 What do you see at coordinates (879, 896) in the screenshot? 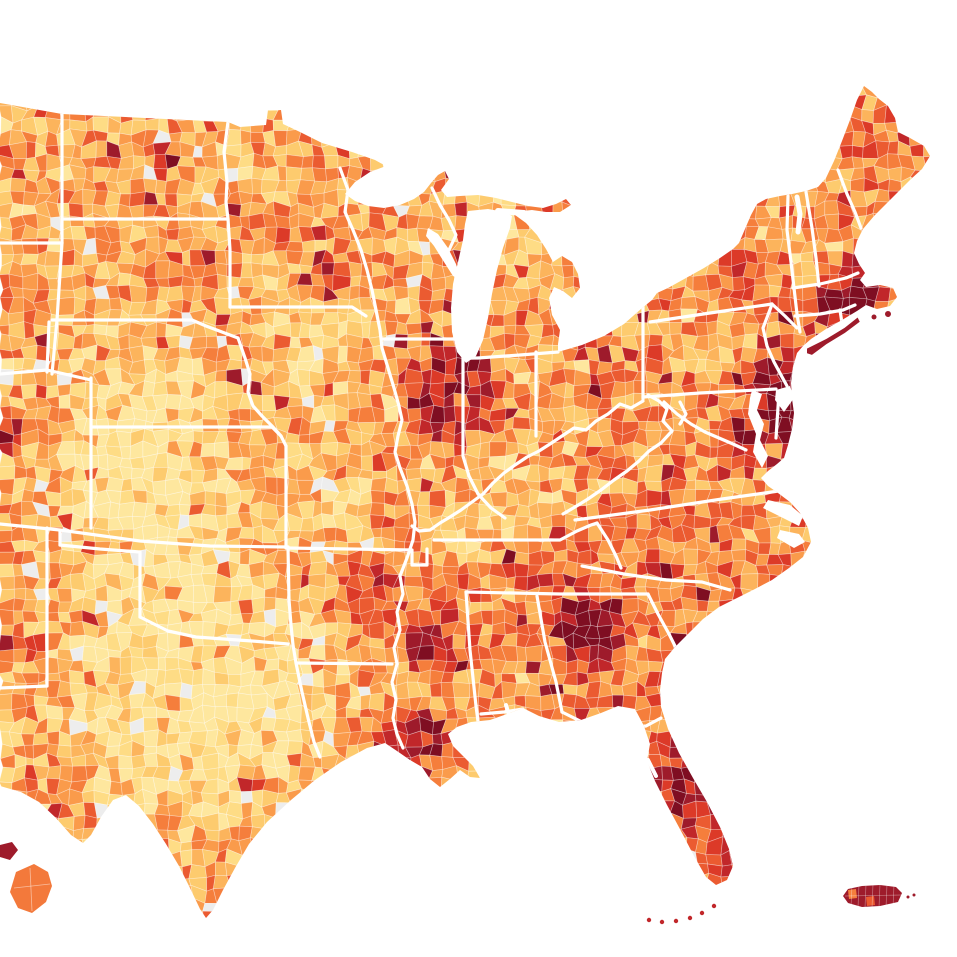
I see `puerto-rico-inset` at bounding box center [879, 896].